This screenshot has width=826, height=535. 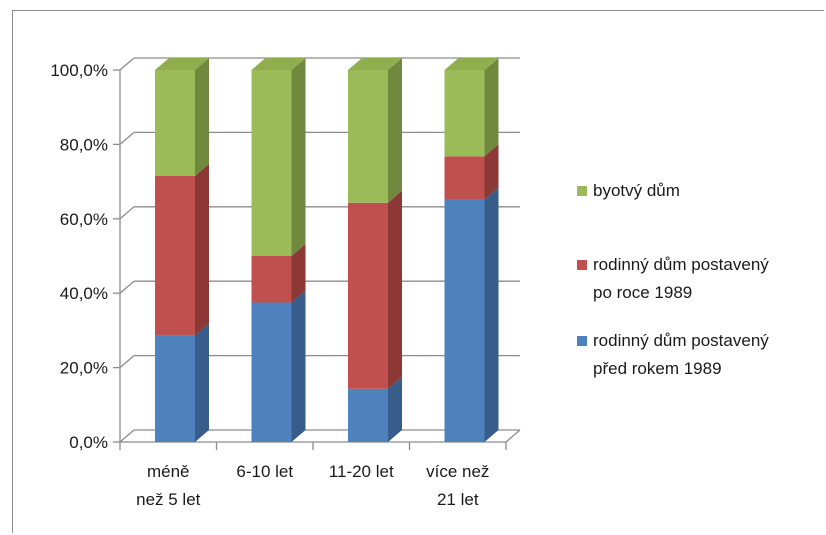 What do you see at coordinates (88, 442) in the screenshot?
I see `y-tick-label: 0,0%` at bounding box center [88, 442].